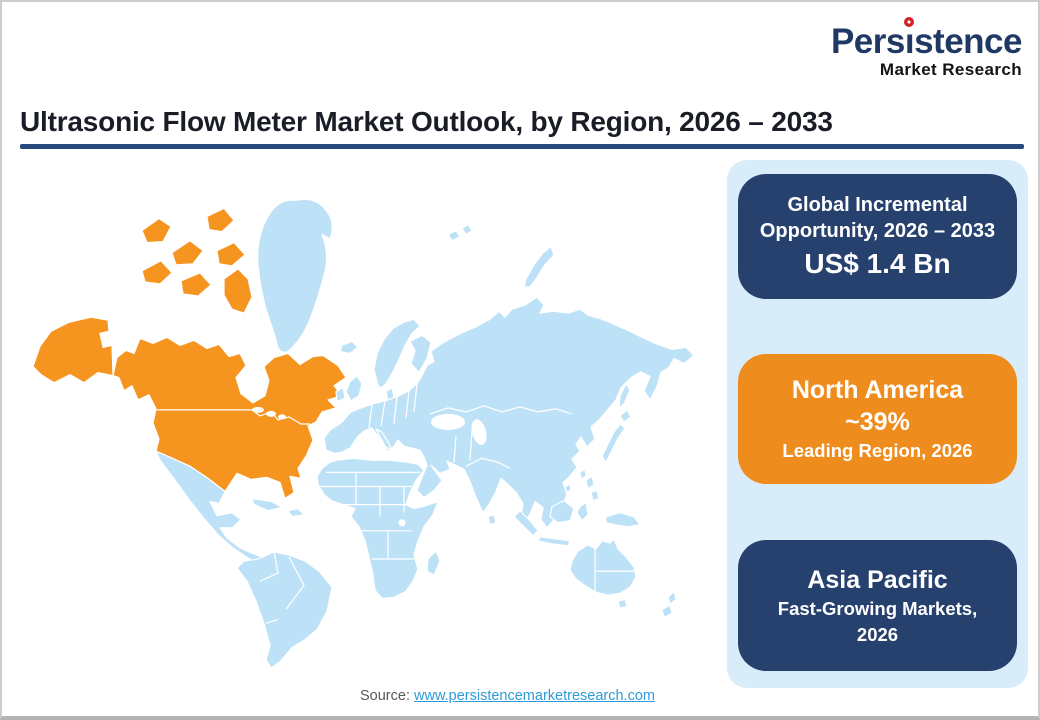 Image resolution: width=1040 pixels, height=720 pixels. I want to click on north-america-card: North America ~39% Leading Region, 2026, so click(877, 419).